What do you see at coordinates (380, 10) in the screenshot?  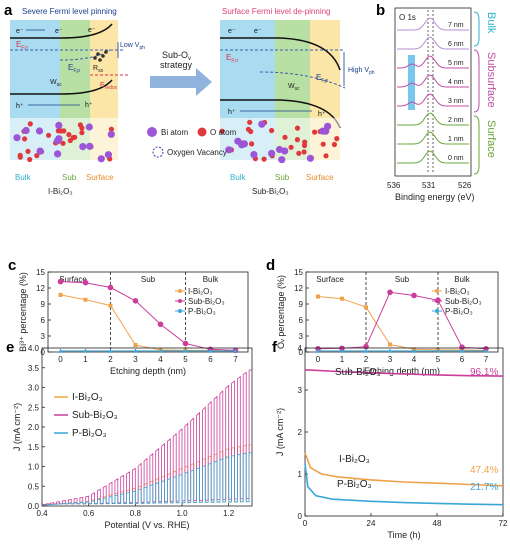 I see `panel-b-label: b` at bounding box center [380, 10].